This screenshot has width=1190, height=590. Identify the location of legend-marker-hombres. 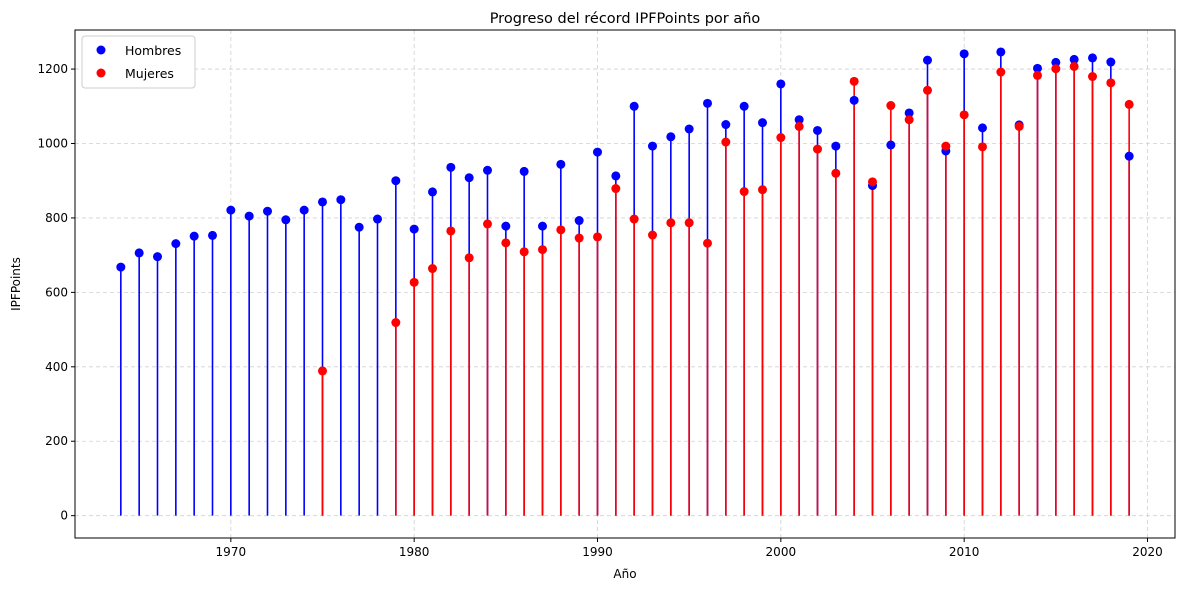
(101, 50).